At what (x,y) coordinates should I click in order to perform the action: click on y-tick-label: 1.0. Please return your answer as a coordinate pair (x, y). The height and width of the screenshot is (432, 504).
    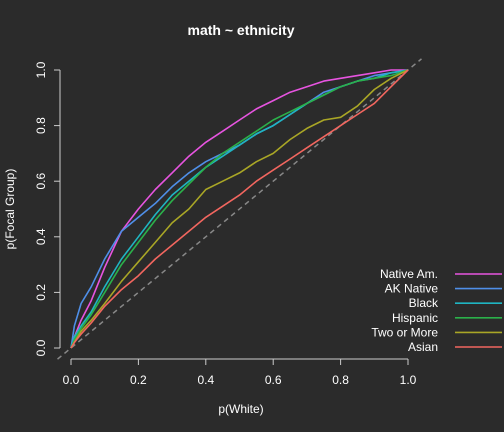
    Looking at the image, I should click on (41, 69).